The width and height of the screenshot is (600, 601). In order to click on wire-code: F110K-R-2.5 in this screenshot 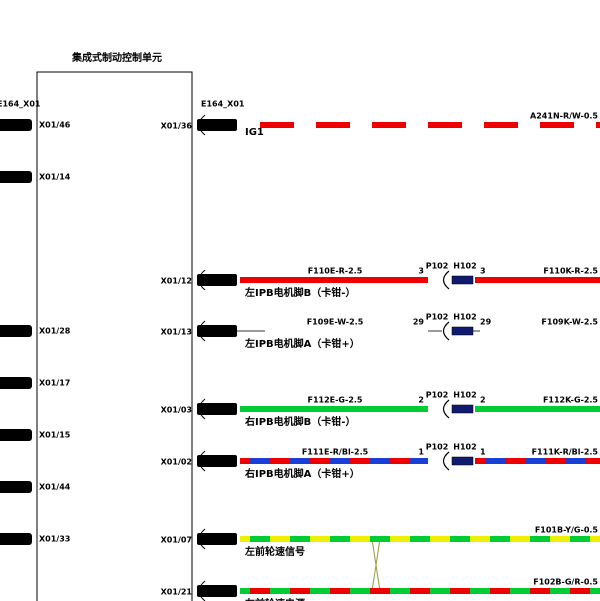, I will do `click(570, 271)`.